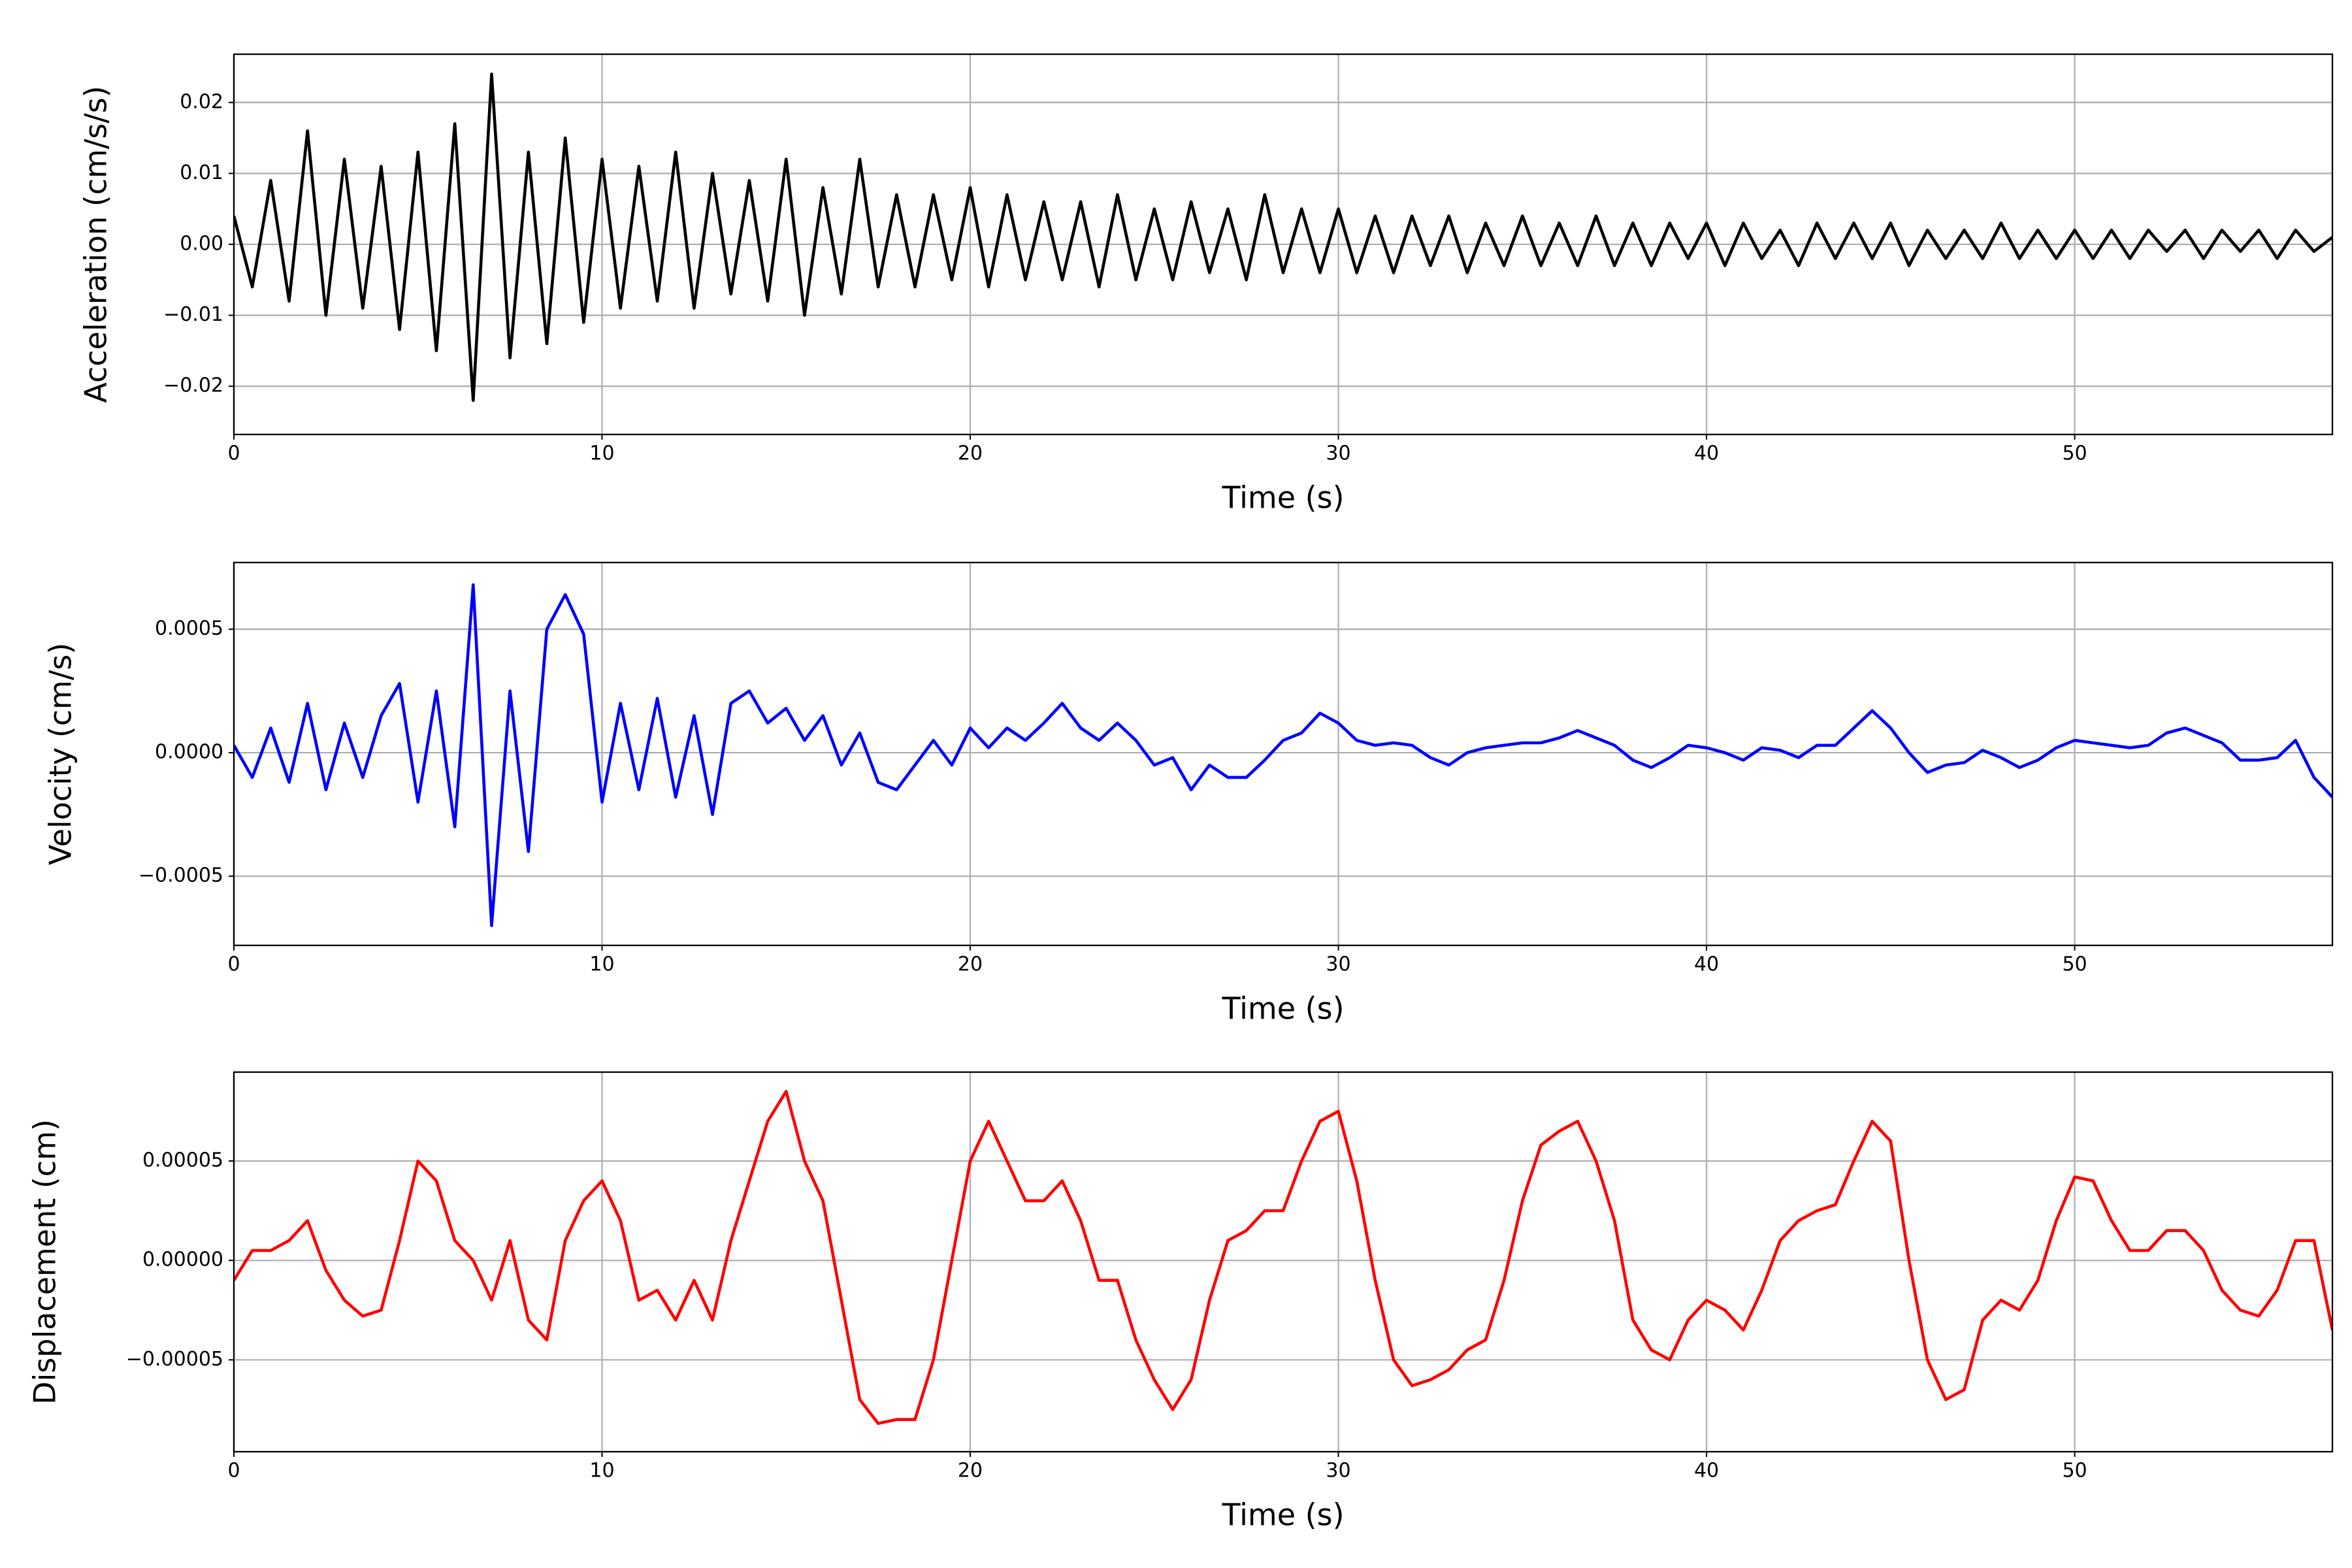 This screenshot has width=2352, height=1568. Describe the element at coordinates (45, 1262) in the screenshot. I see `y-axis-label: Displacement (cm)` at that location.